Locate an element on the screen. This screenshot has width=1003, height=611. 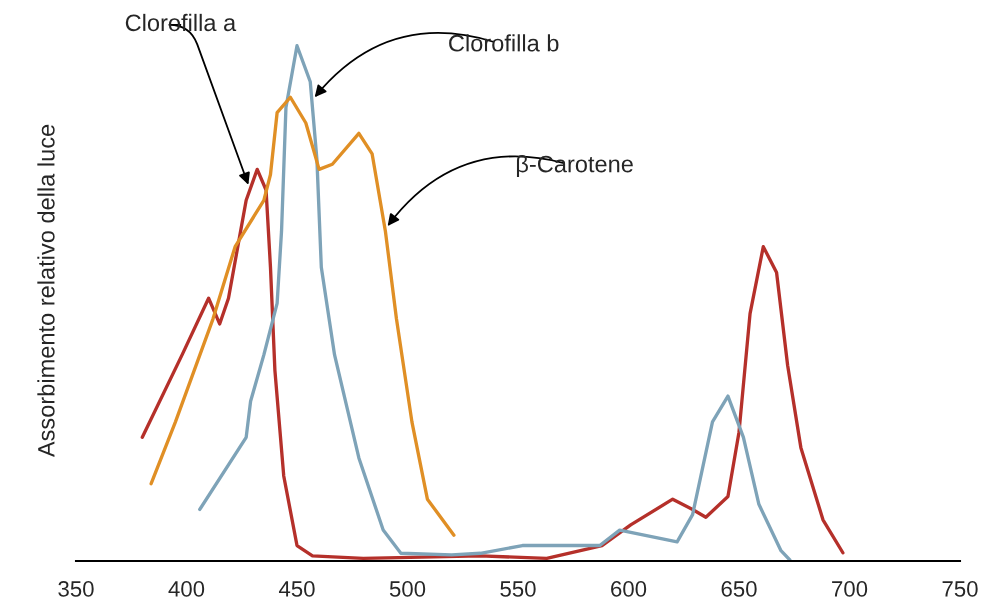
x-tick-label: 650 is located at coordinates (739, 589).